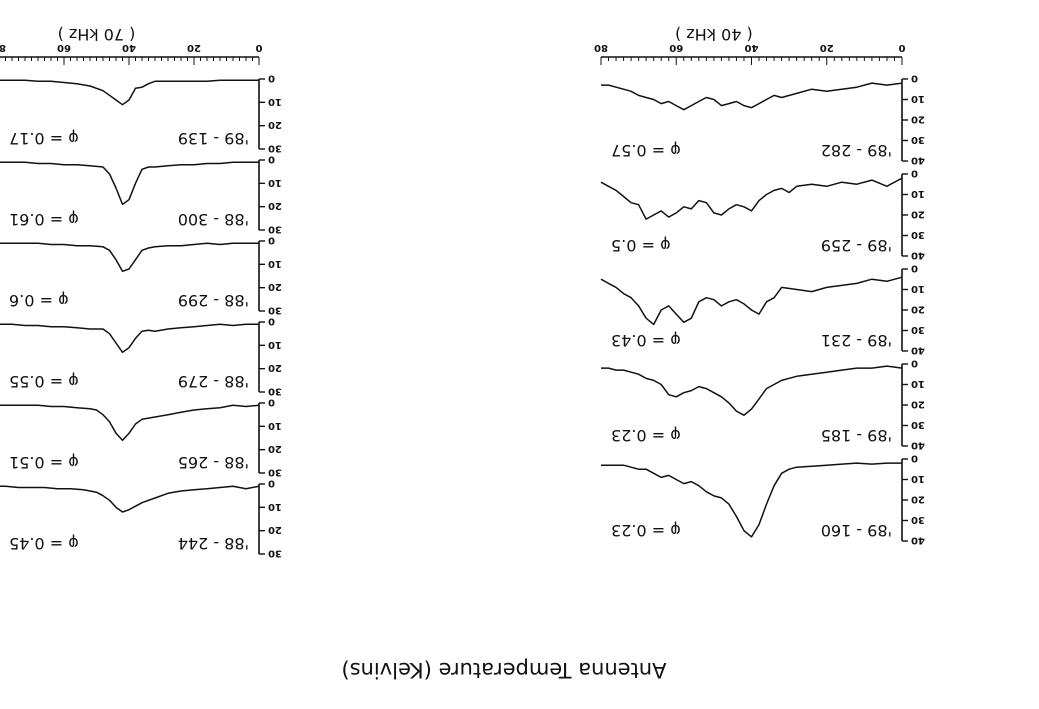  Describe the element at coordinates (856, 245) in the screenshot. I see `panel-label: '89 - 259` at that location.